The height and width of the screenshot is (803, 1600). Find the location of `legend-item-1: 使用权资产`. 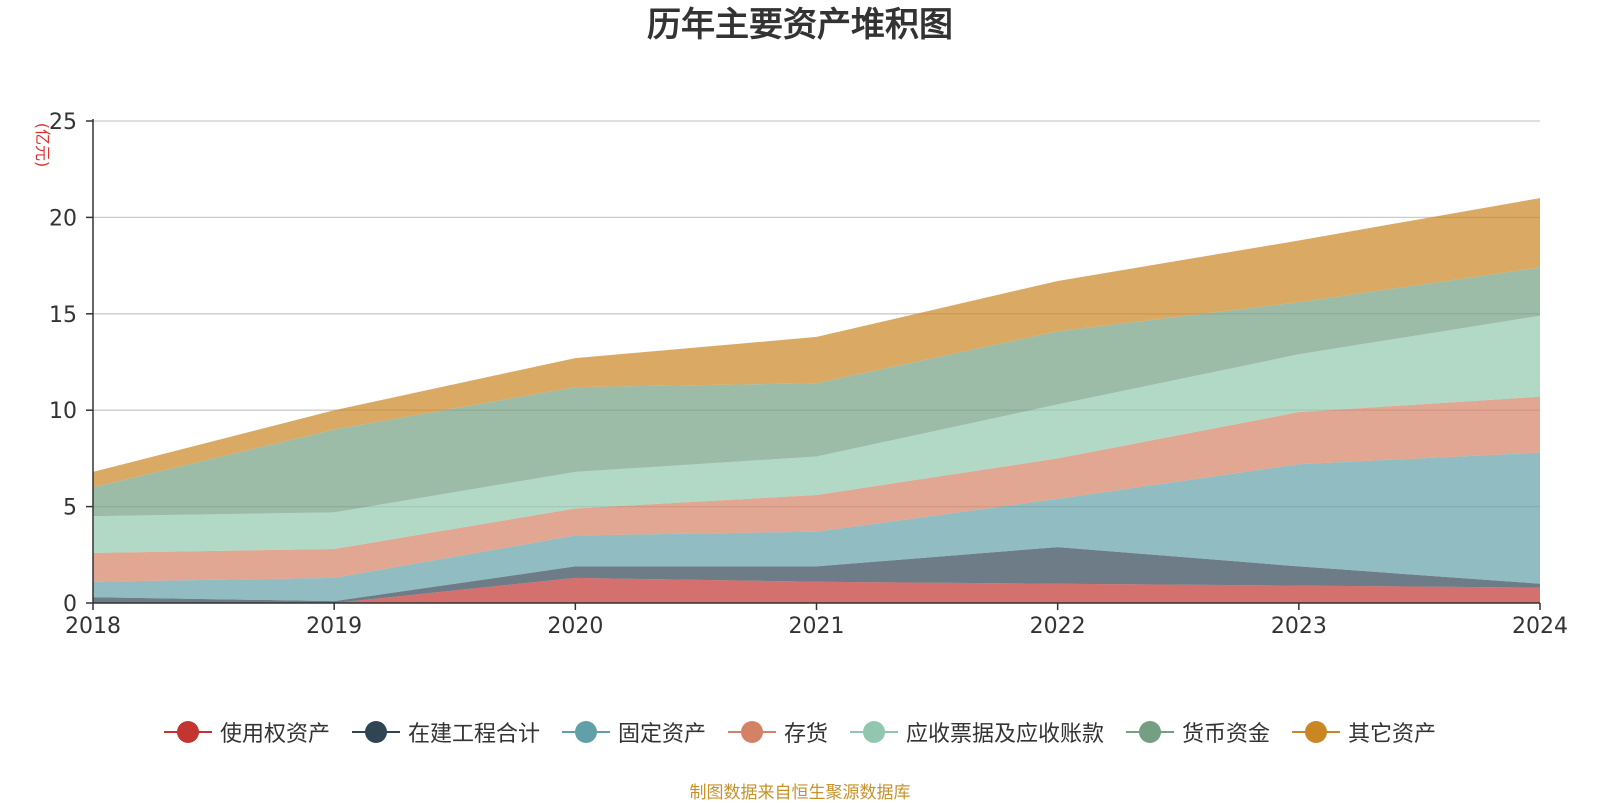

legend-item-1: 使用权资产 is located at coordinates (246, 732).